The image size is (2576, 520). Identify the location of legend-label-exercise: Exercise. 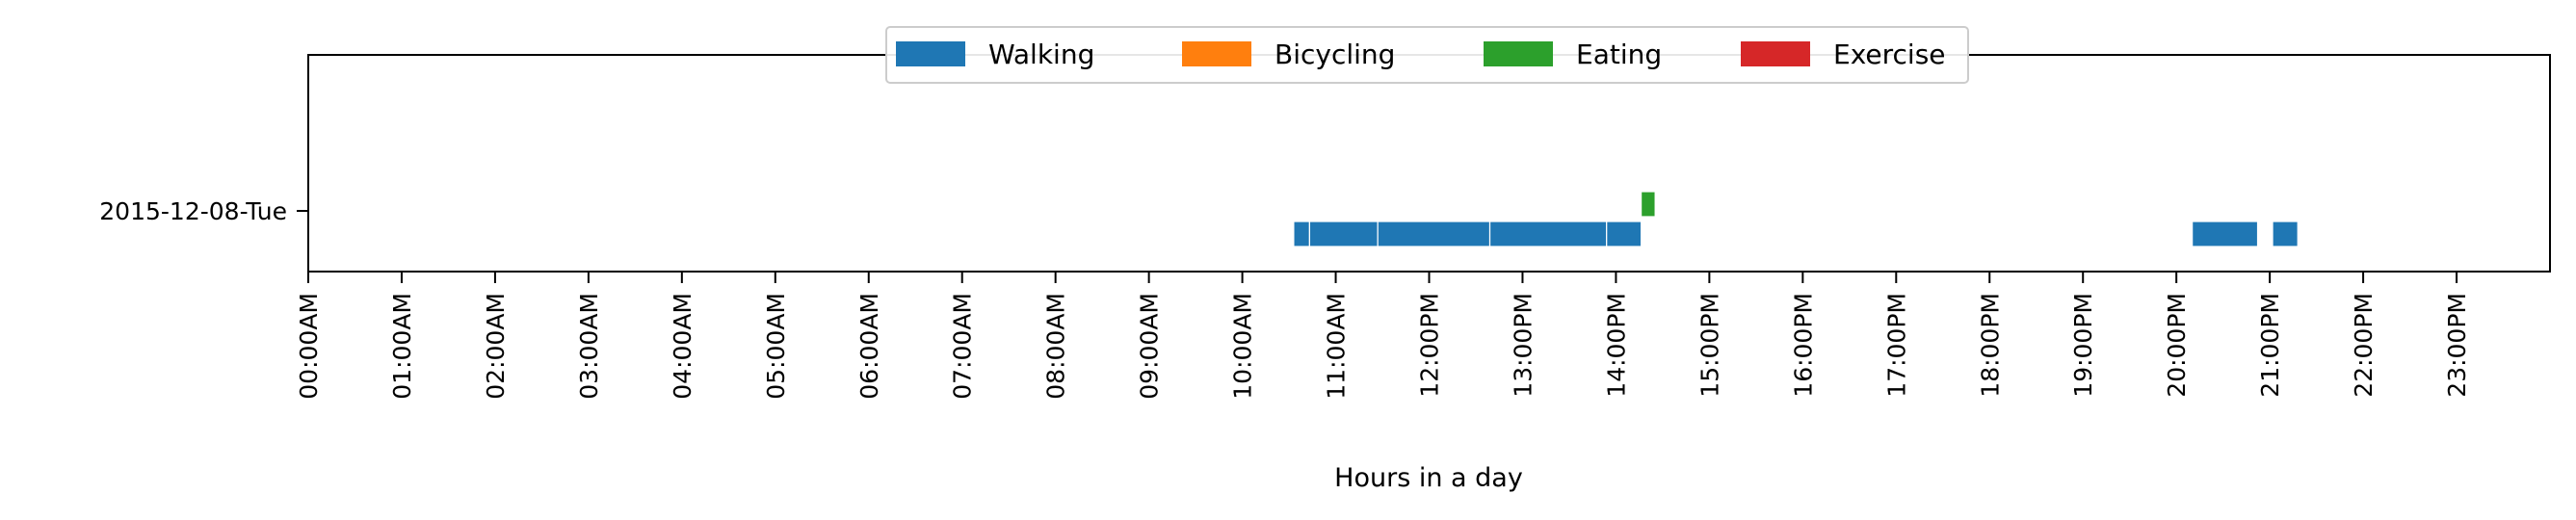
(1890, 55).